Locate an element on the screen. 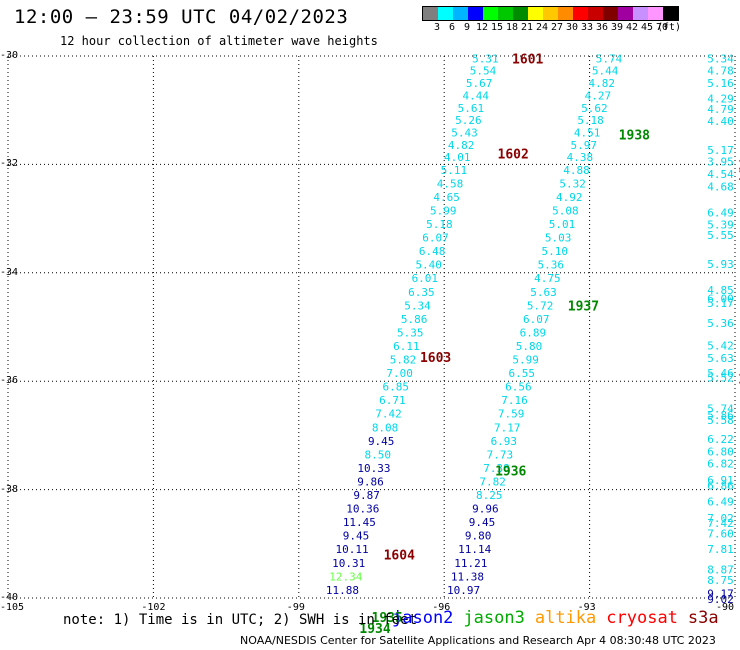  wave-height-label: 5.16 is located at coordinates (720, 83).